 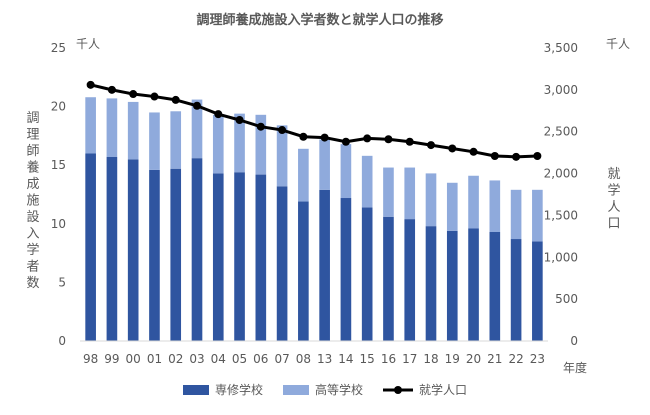 I want to click on left-axis-label: 調理師養成施設入学者数, so click(x=32, y=201).